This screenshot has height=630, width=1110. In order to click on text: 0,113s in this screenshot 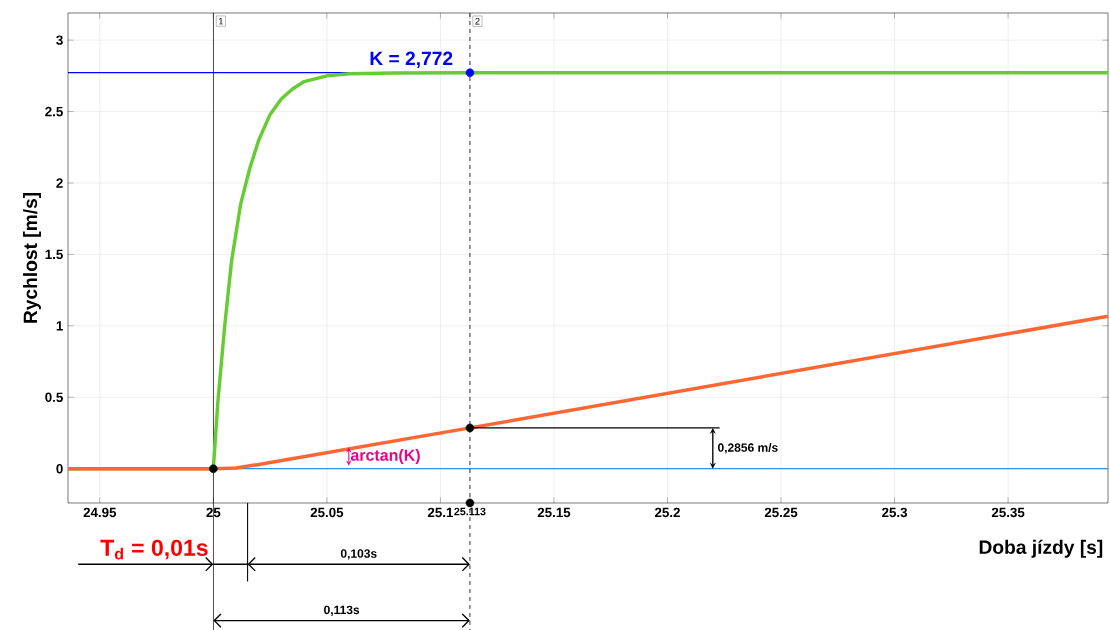, I will do `click(342, 610)`.